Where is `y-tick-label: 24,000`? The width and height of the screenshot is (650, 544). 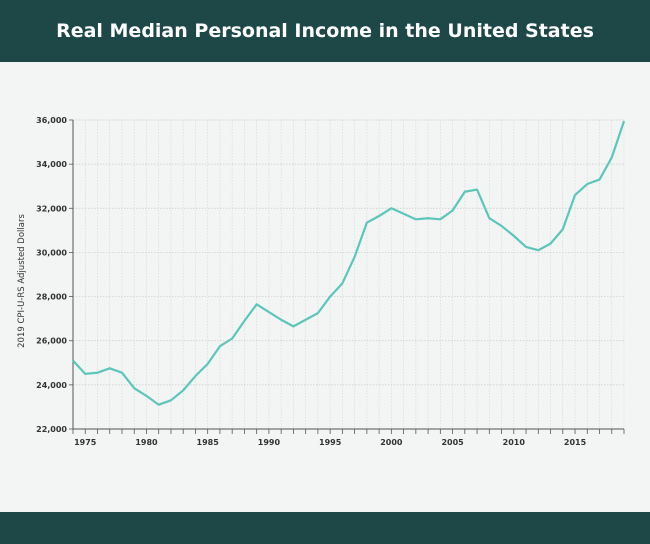
y-tick-label: 24,000 is located at coordinates (51, 385).